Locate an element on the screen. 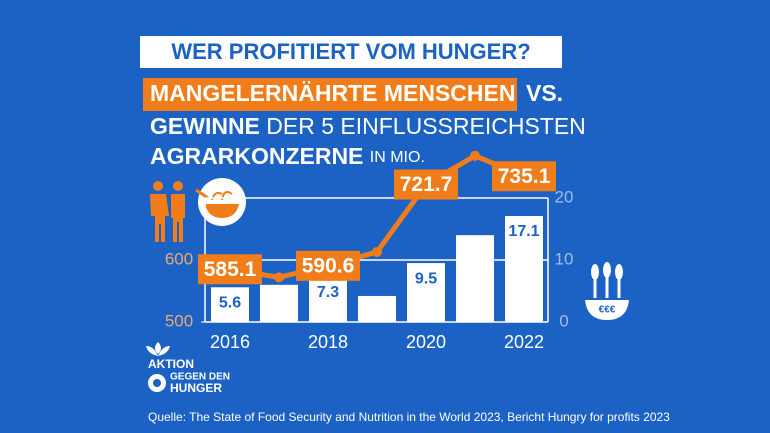 The height and width of the screenshot is (433, 770). y2-tick-label: 0 is located at coordinates (563, 320).